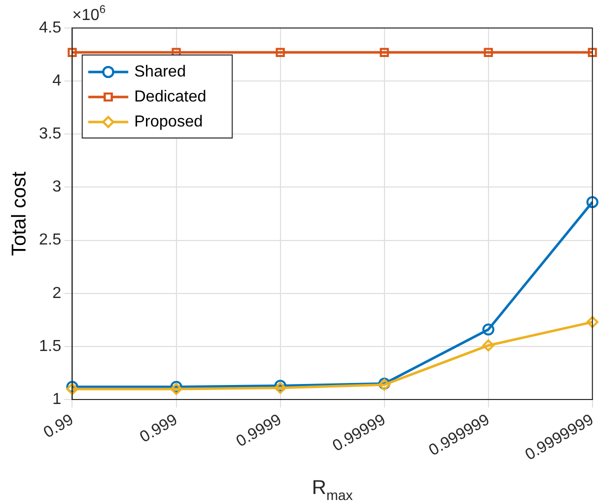 The image size is (605, 504). What do you see at coordinates (168, 121) in the screenshot?
I see `legend-label: Proposed` at bounding box center [168, 121].